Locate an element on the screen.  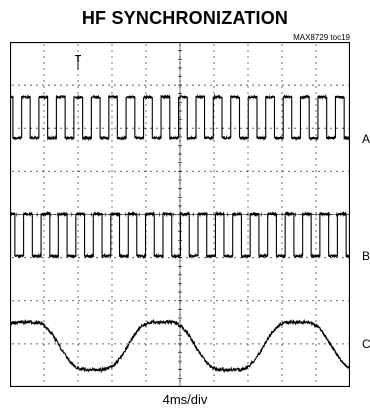
series-label-a: A is located at coordinates (366, 139).